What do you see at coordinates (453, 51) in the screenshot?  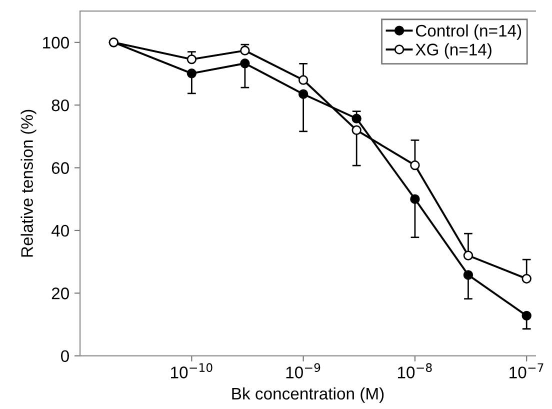 I see `legend-label: XG (n=14)` at bounding box center [453, 51].